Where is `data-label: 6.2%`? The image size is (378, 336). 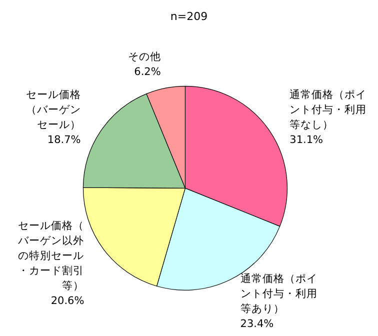 data-label: 6.2% is located at coordinates (147, 72).